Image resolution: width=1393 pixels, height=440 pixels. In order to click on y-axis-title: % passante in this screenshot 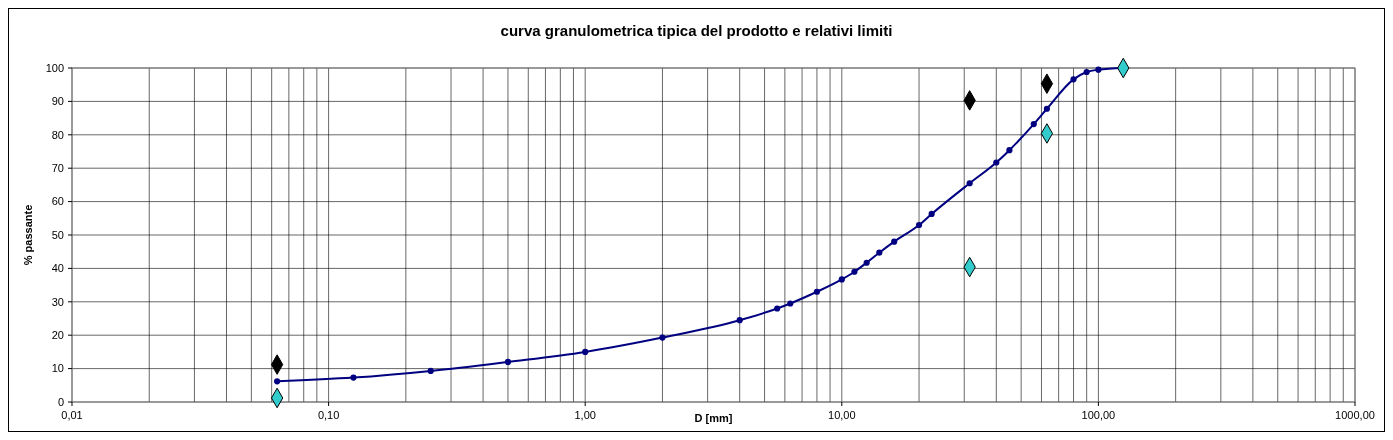, I will do `click(28, 235)`.